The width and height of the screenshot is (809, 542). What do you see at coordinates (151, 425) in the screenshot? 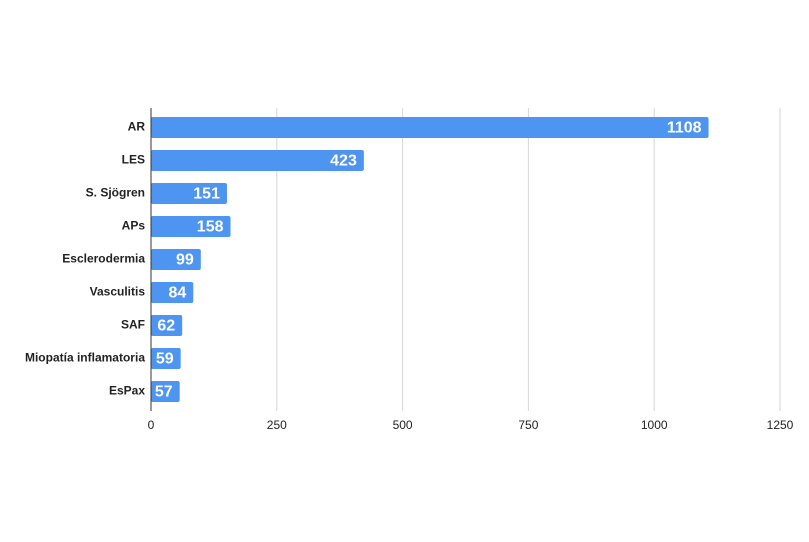
I see `x-tick-label: 0` at bounding box center [151, 425].